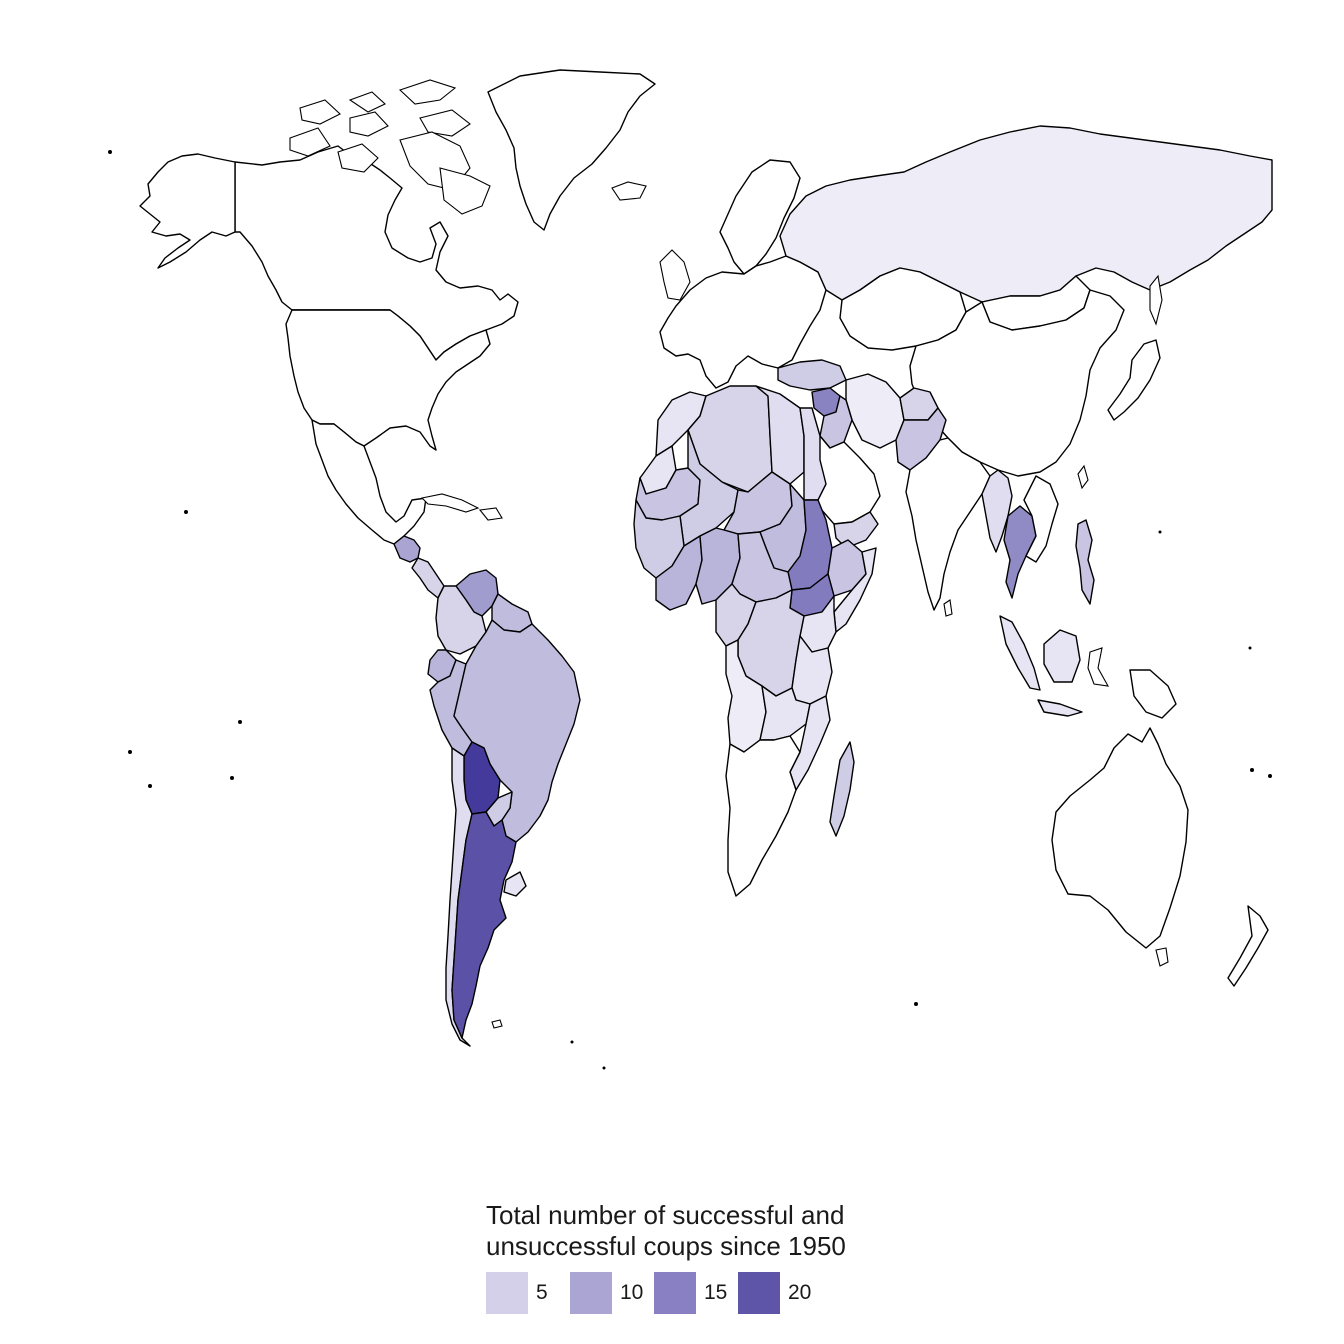  What do you see at coordinates (629, 191) in the screenshot?
I see `island-iceland` at bounding box center [629, 191].